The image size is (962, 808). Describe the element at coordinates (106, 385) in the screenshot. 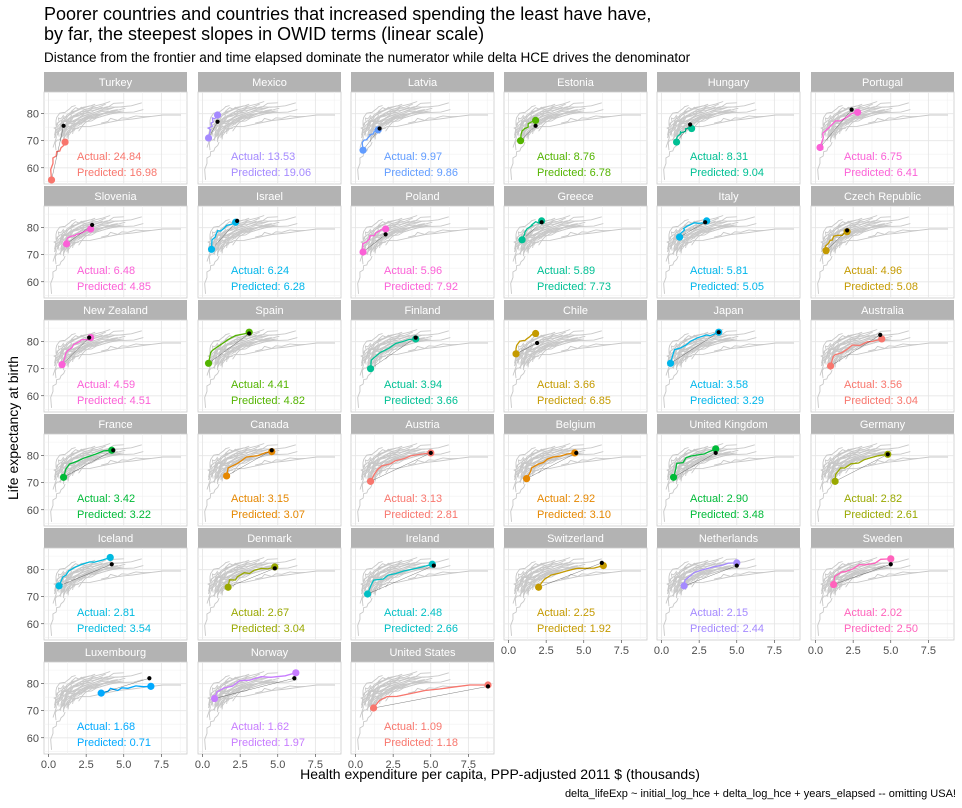

I see `actual-label: Actual: 4.59` at that location.